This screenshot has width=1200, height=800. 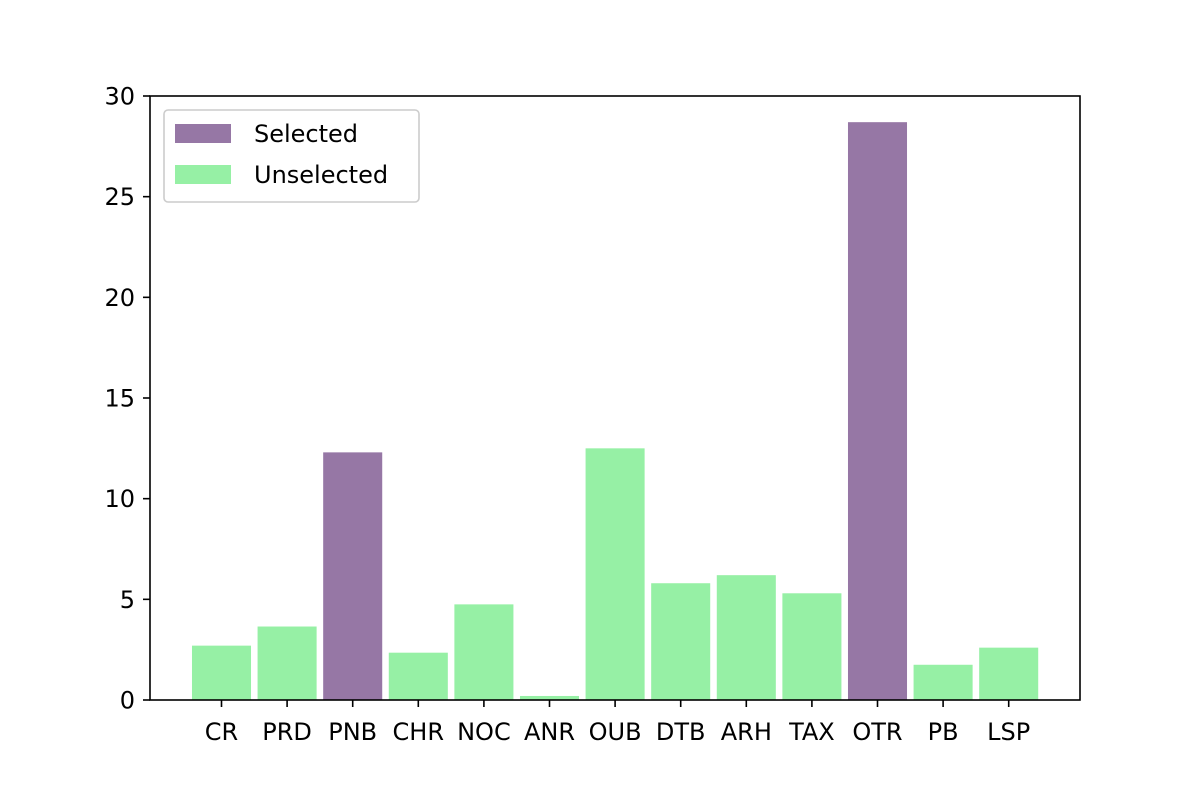 I want to click on x-tick-label: ARH, so click(x=746, y=732).